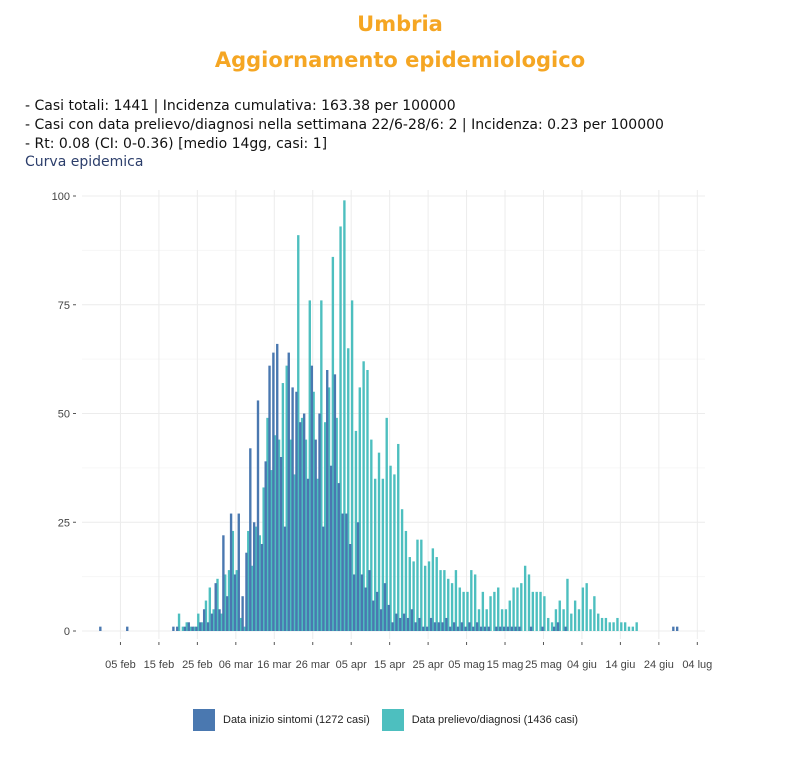 This screenshot has height=764, width=789. What do you see at coordinates (61, 197) in the screenshot?
I see `y-tick-label: 100` at bounding box center [61, 197].